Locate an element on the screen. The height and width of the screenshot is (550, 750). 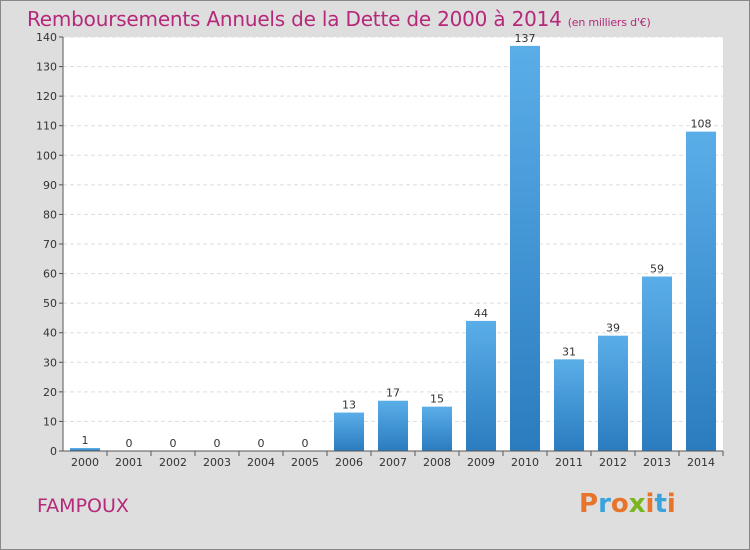
x-tick-label: 2006 is located at coordinates (349, 462).